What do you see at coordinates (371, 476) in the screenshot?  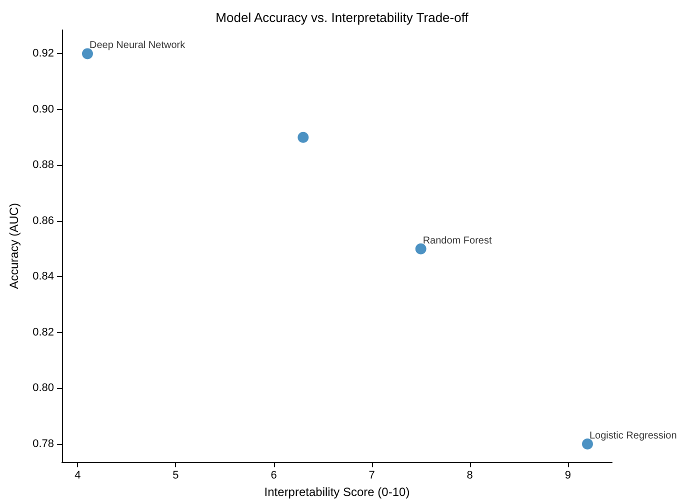 I see `x-tick-label: 7` at bounding box center [371, 476].